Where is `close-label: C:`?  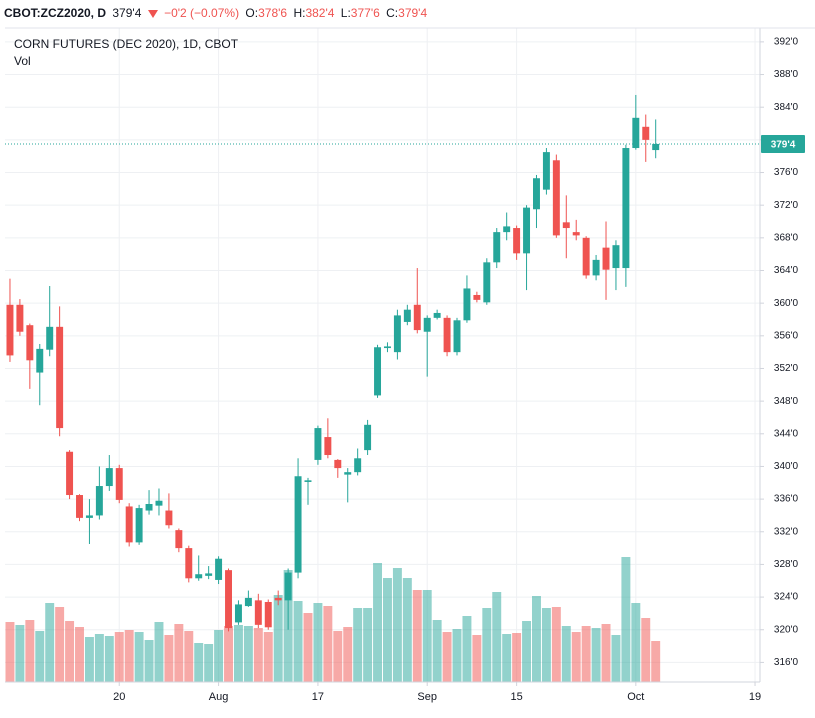
close-label: C: is located at coordinates (392, 13).